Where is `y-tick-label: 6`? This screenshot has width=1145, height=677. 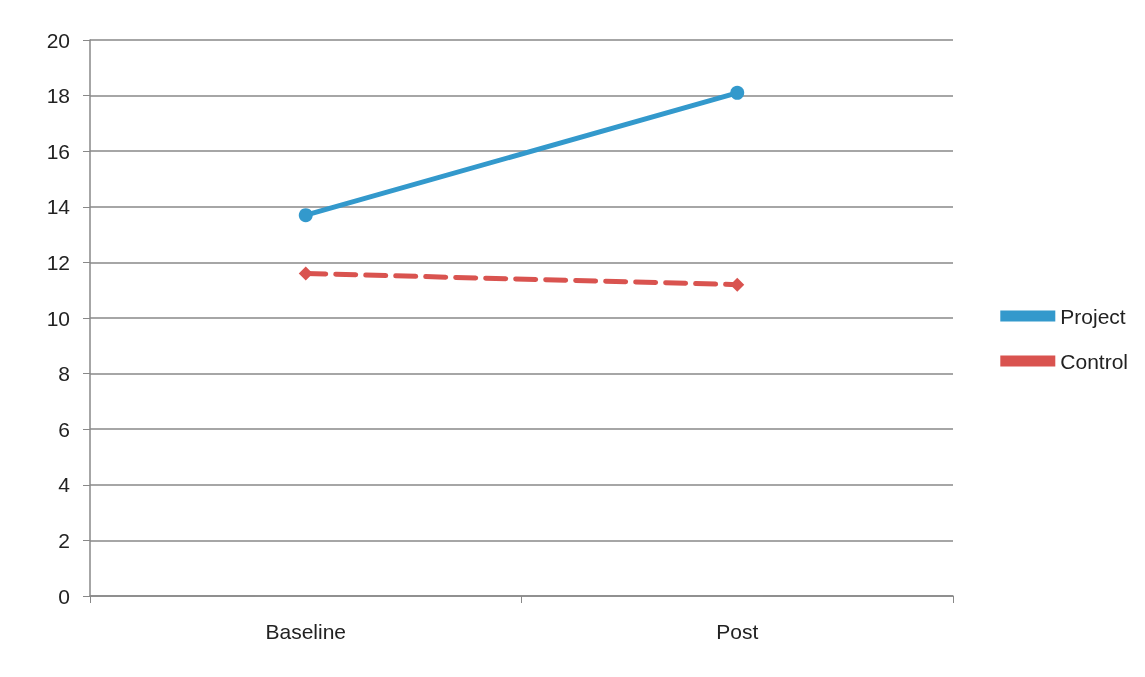
y-tick-label: 6 is located at coordinates (64, 429).